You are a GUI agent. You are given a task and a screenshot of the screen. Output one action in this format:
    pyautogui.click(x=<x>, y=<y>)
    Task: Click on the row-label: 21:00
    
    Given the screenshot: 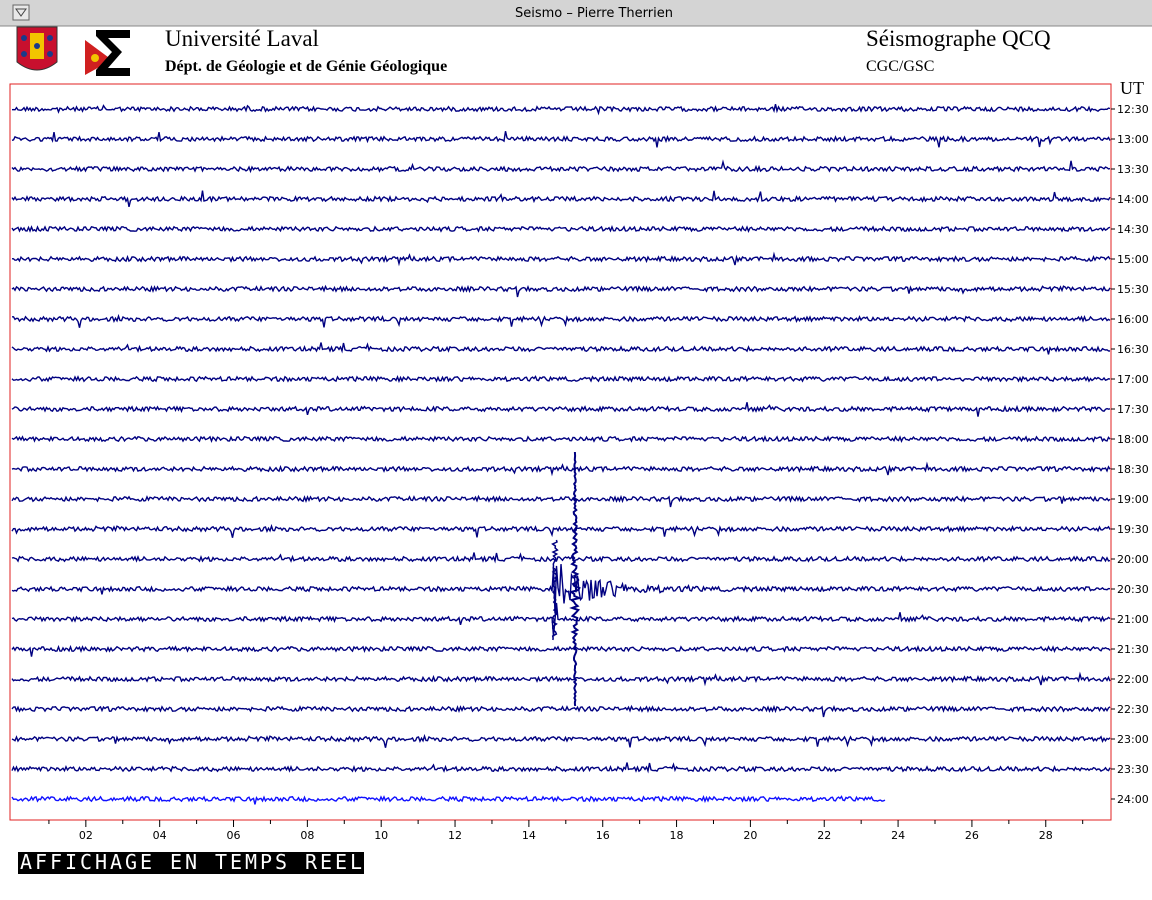 What is the action you would take?
    pyautogui.click(x=1133, y=619)
    